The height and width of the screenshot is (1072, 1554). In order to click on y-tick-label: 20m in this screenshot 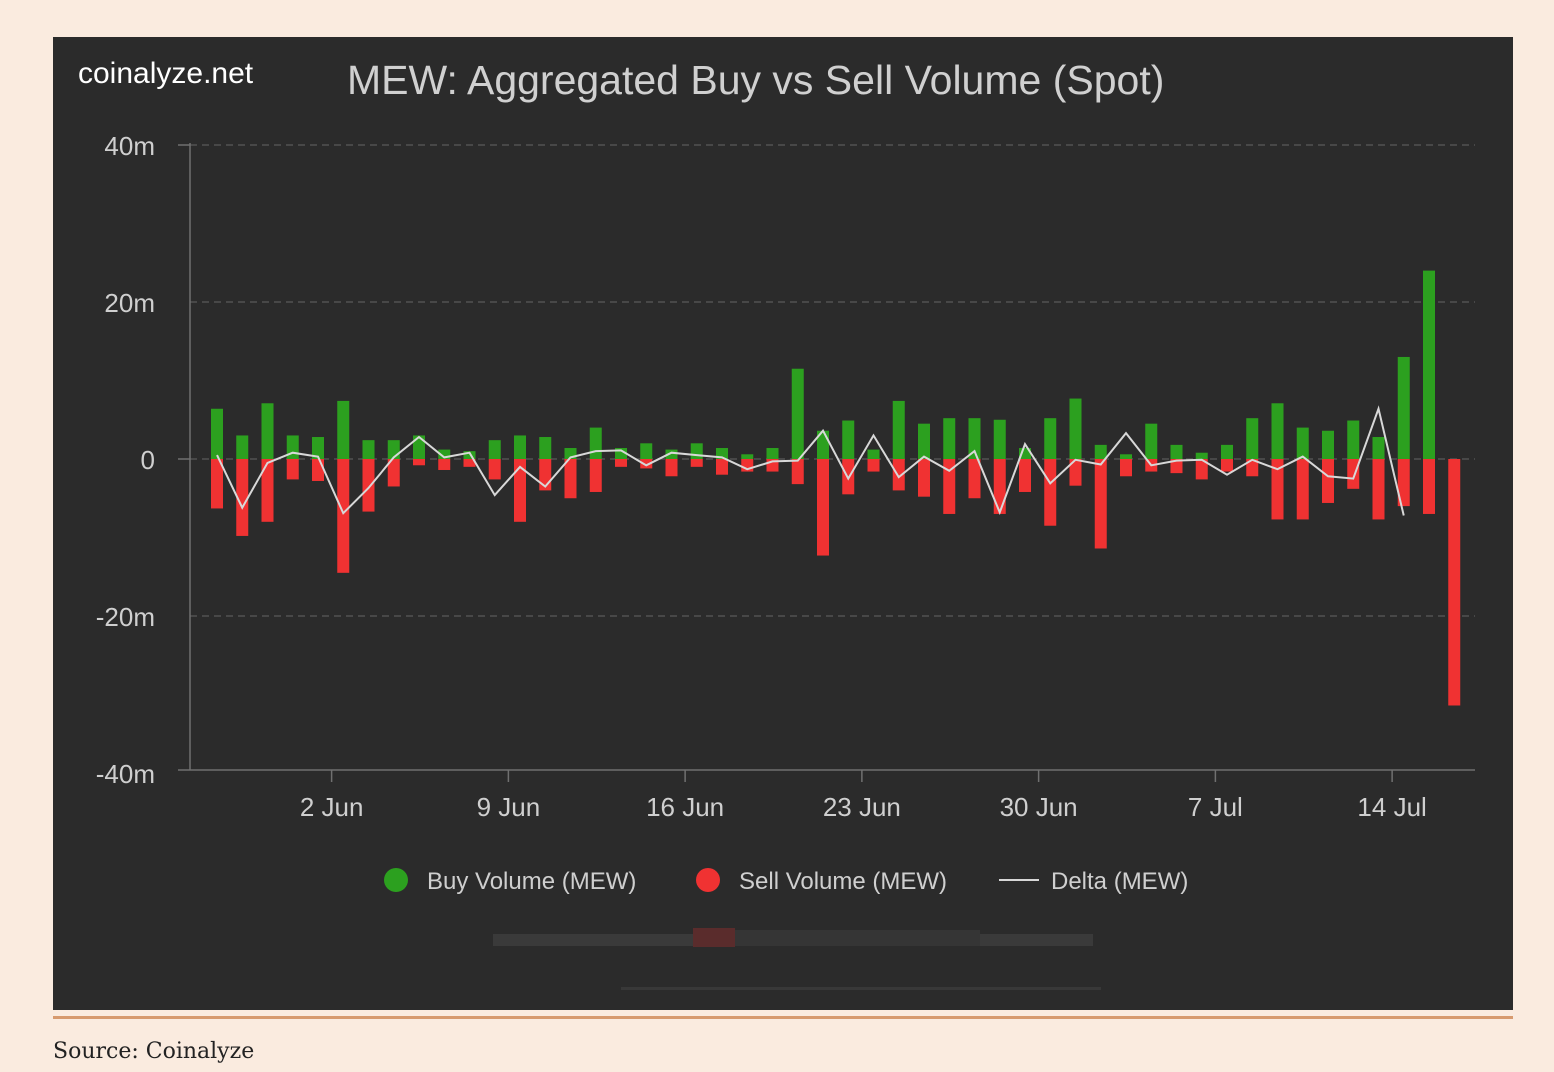, I will do `click(129, 303)`.